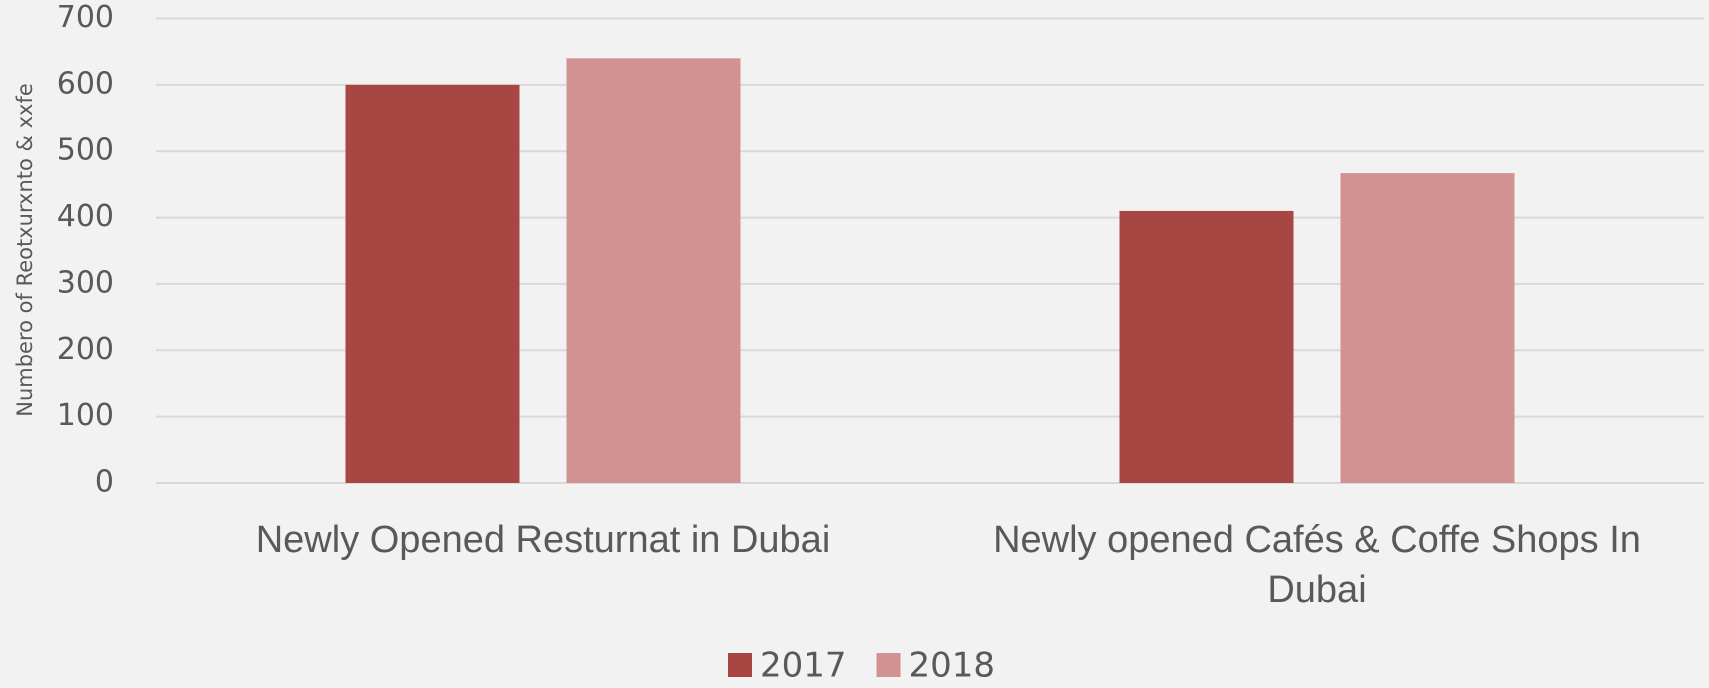 This screenshot has height=688, width=1709. I want to click on y-tick-label: 700, so click(85, 17).